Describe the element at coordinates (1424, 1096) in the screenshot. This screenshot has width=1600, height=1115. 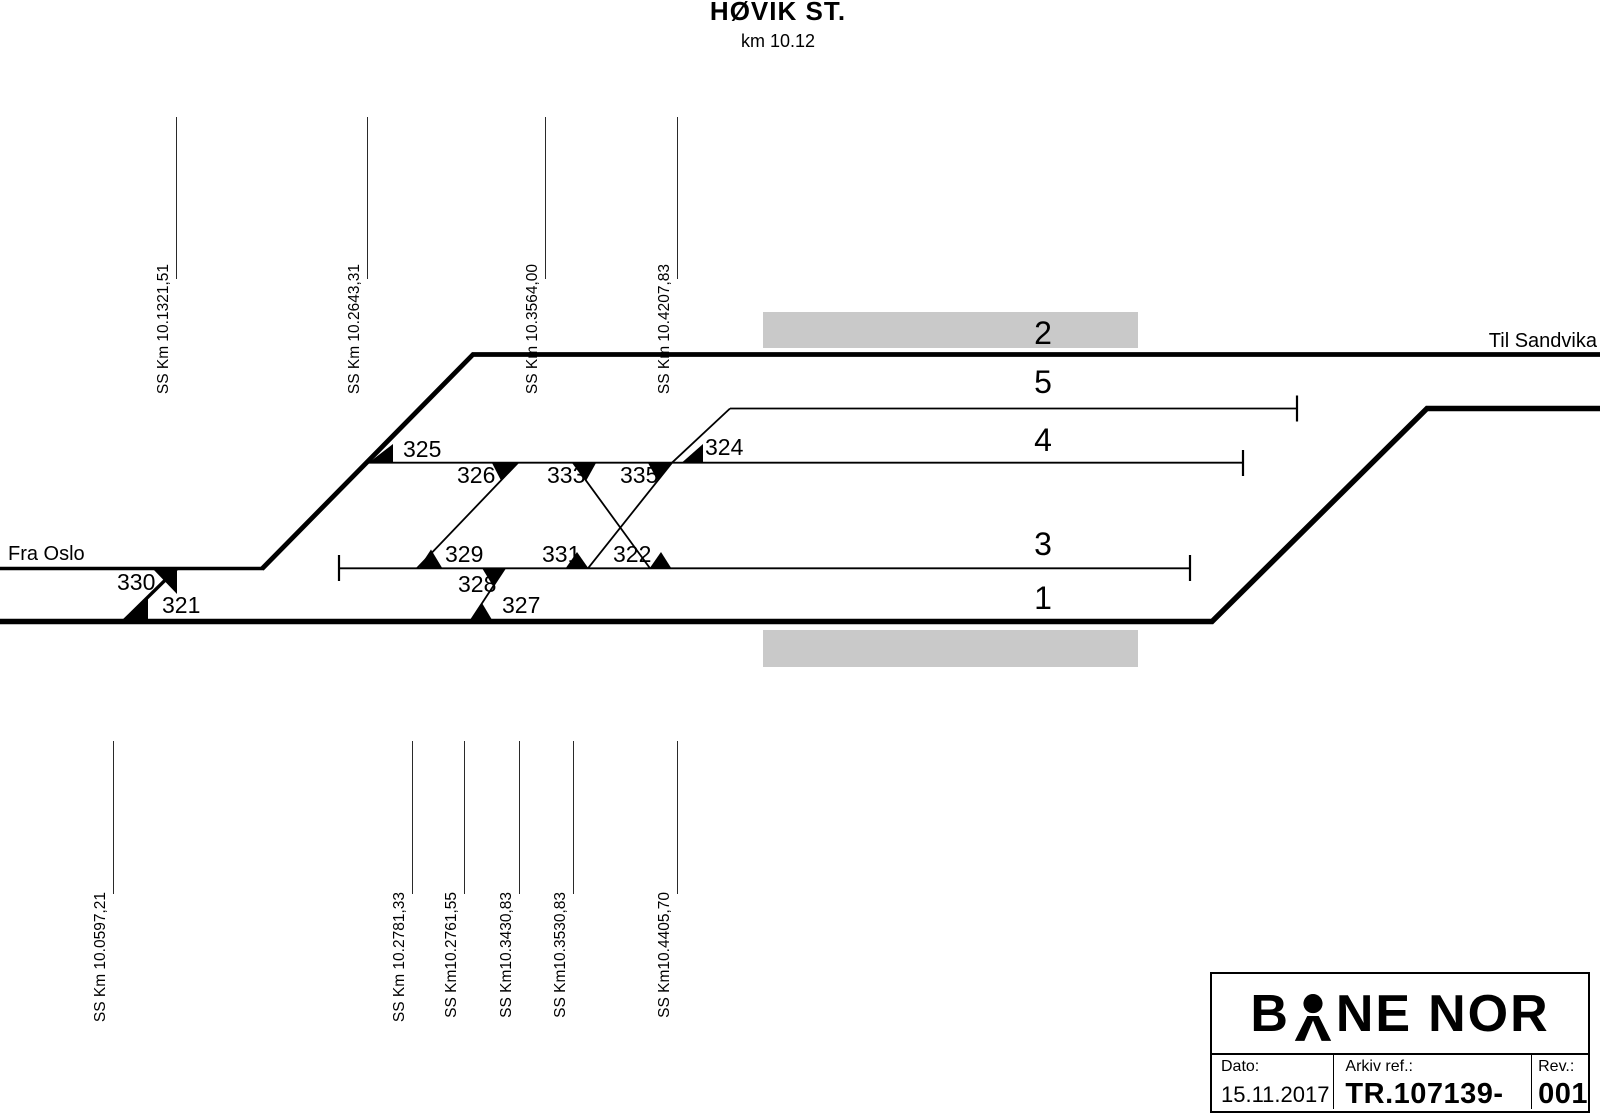
I see `archive-ref-value: TR.107139-000` at that location.